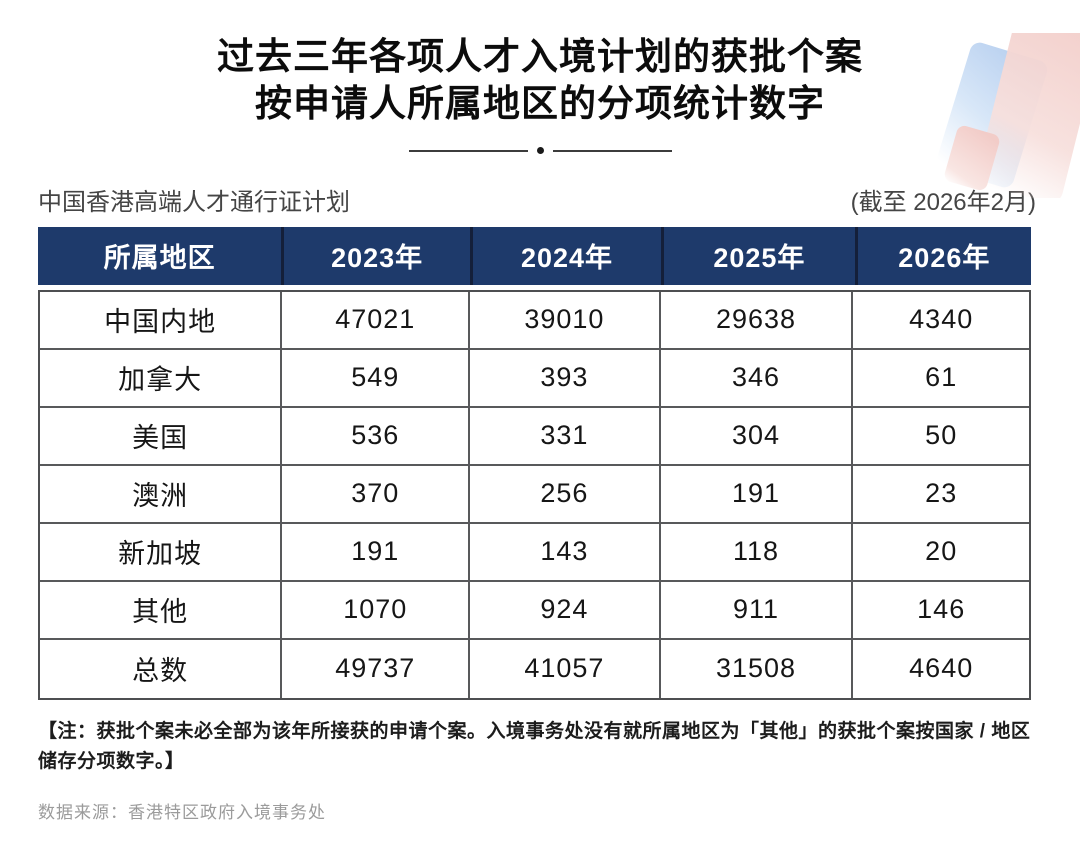 This screenshot has height=856, width=1080. Describe the element at coordinates (942, 255) in the screenshot. I see `header-cell-year: 2026年` at that location.